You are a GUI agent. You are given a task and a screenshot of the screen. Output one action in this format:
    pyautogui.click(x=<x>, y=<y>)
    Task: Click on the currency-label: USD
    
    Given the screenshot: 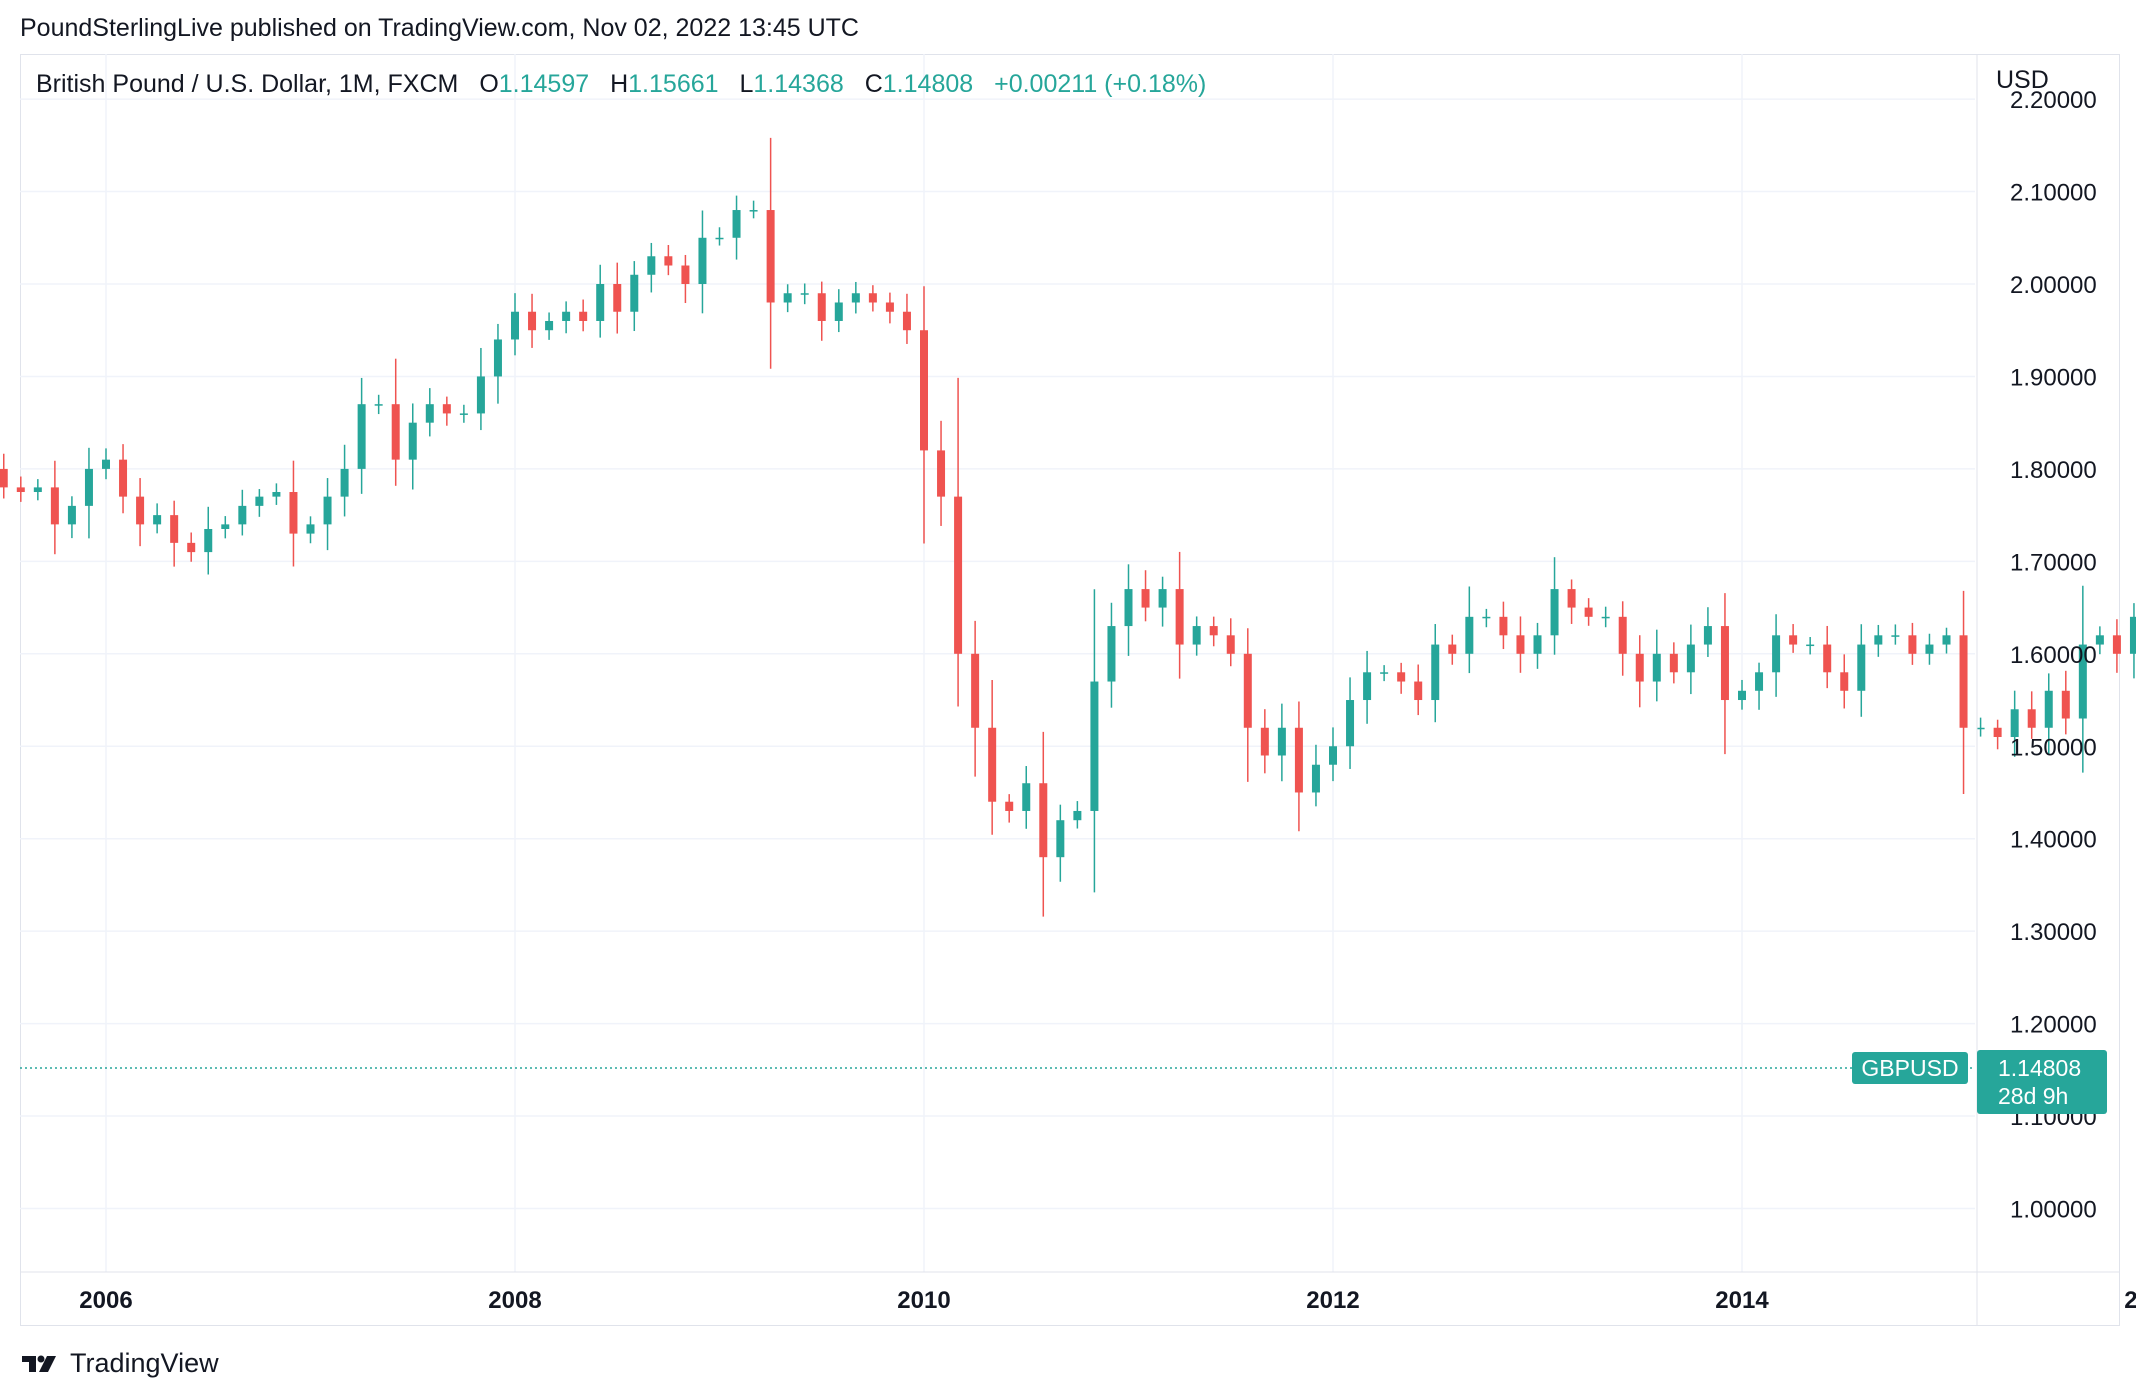 What is the action you would take?
    pyautogui.click(x=2022, y=80)
    